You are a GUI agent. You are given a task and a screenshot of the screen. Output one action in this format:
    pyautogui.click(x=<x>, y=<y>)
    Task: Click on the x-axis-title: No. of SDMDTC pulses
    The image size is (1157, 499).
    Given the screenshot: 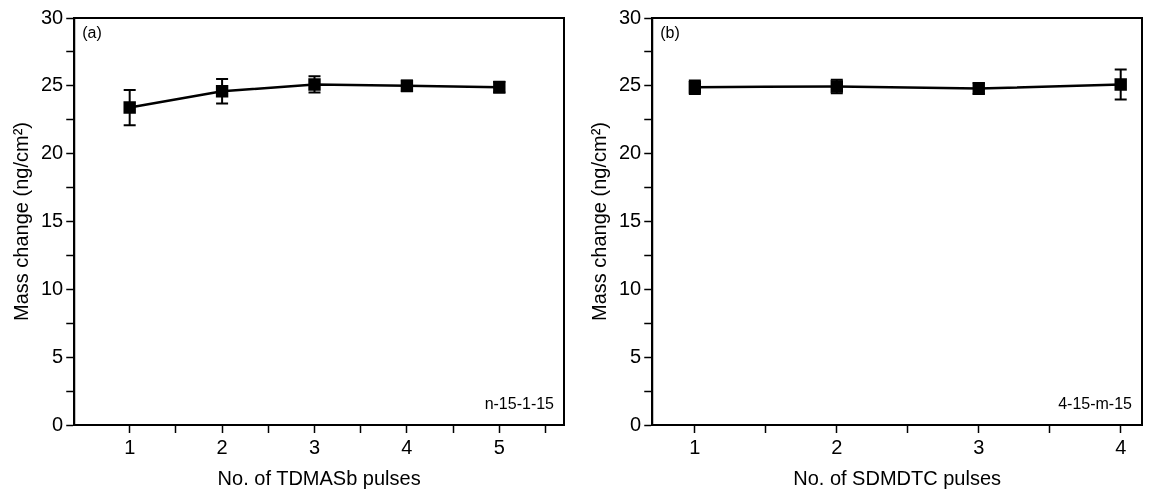 What is the action you would take?
    pyautogui.click(x=897, y=477)
    